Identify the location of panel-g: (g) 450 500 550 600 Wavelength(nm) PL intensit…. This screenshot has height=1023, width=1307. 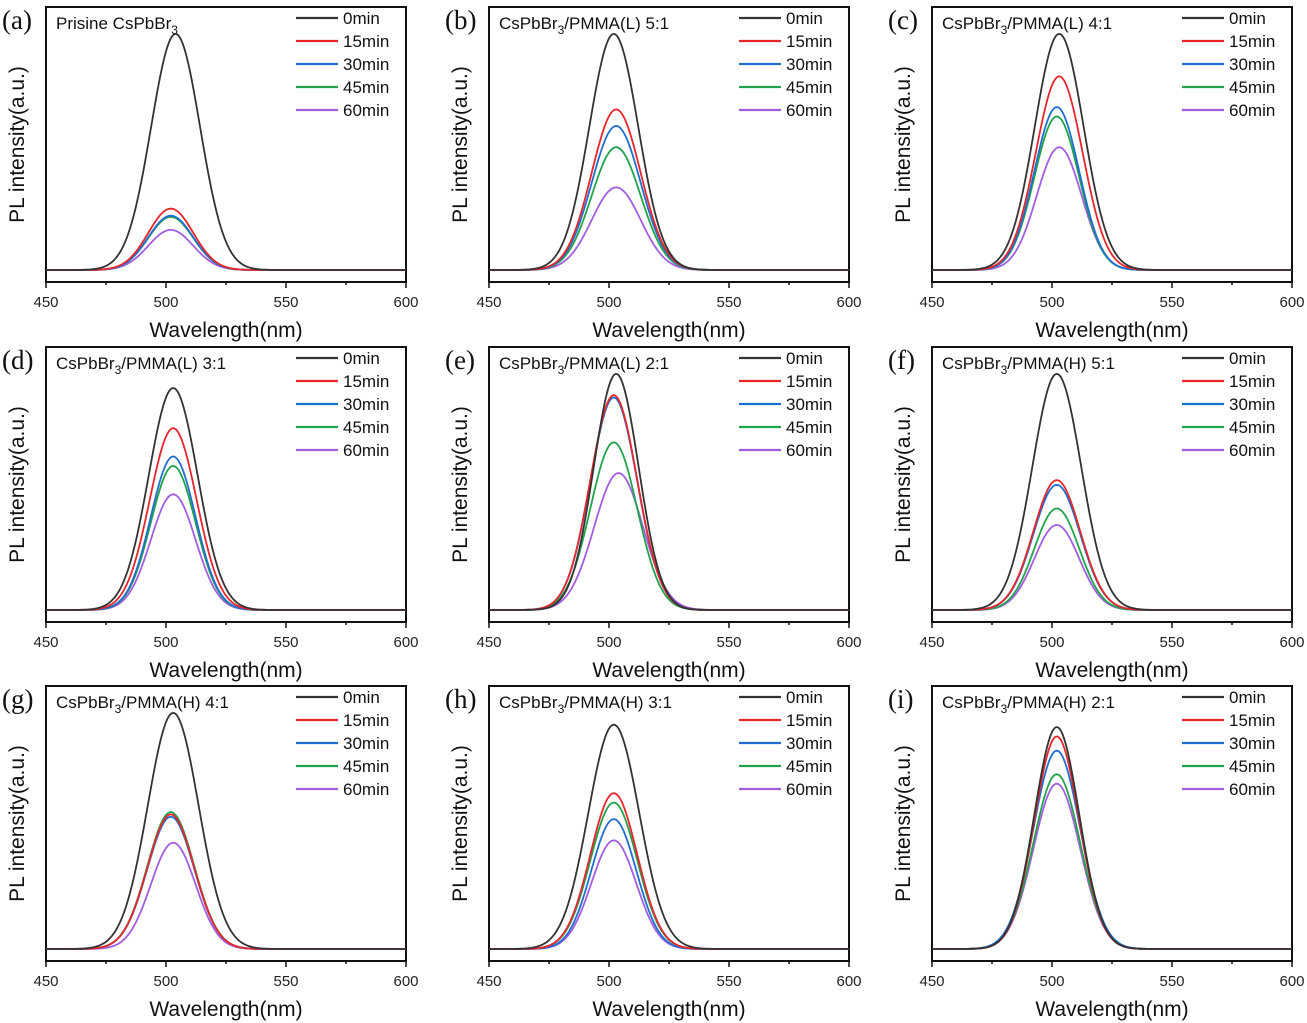
(210, 852).